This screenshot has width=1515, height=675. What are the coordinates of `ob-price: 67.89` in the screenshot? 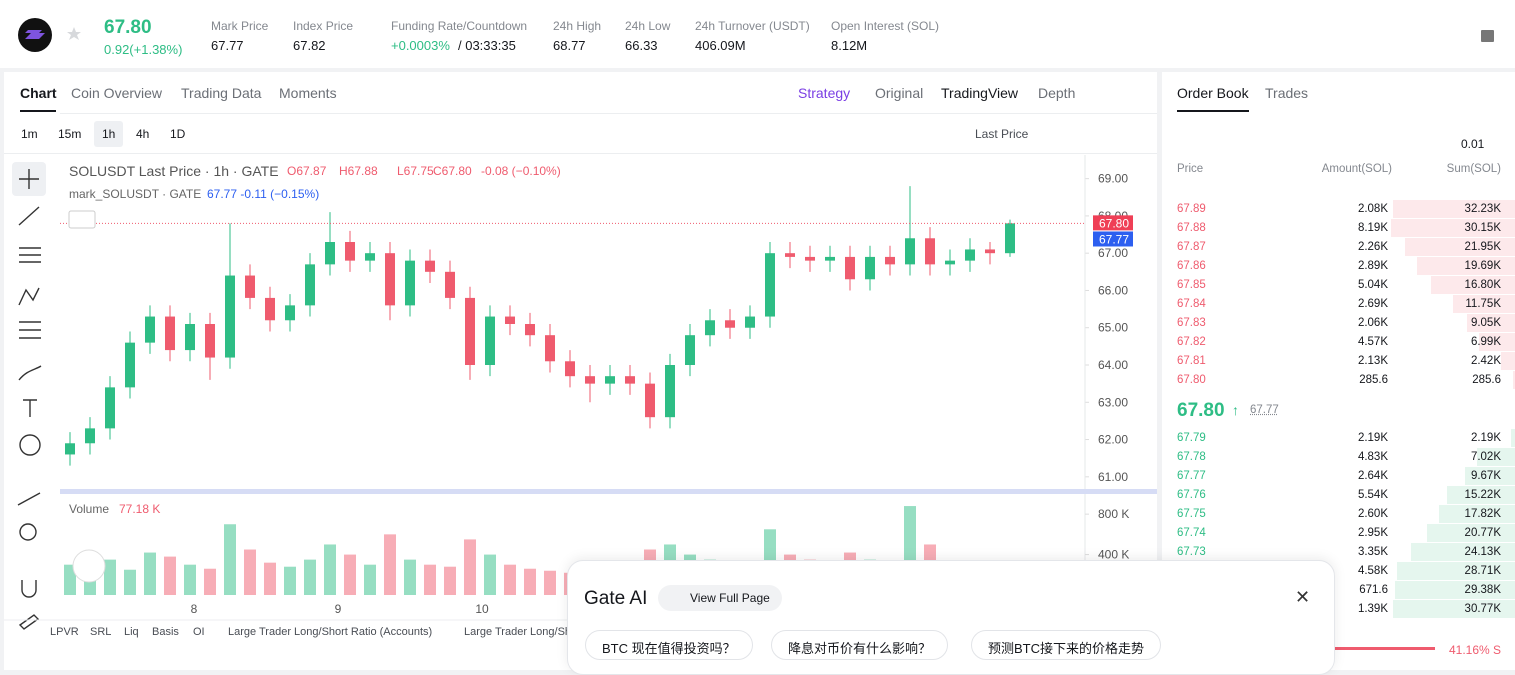 It's located at (1191, 209).